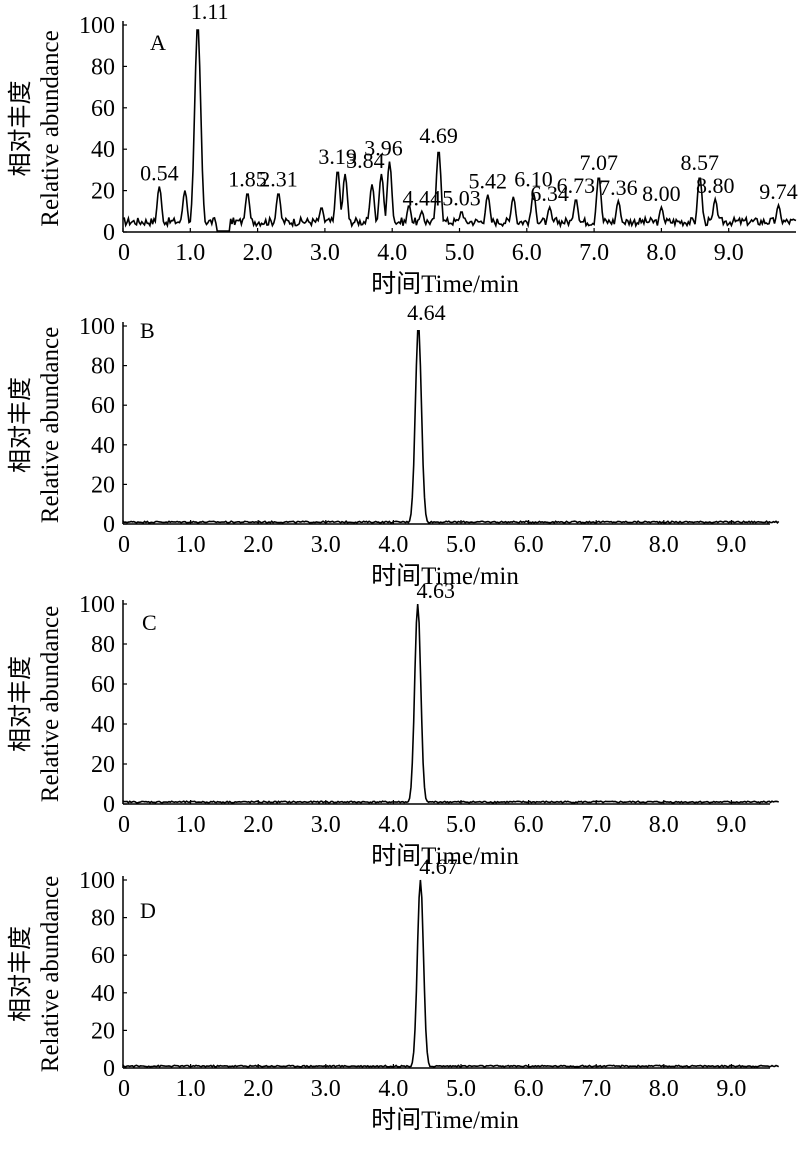  What do you see at coordinates (700, 162) in the screenshot?
I see `peak-label: 8.57` at bounding box center [700, 162].